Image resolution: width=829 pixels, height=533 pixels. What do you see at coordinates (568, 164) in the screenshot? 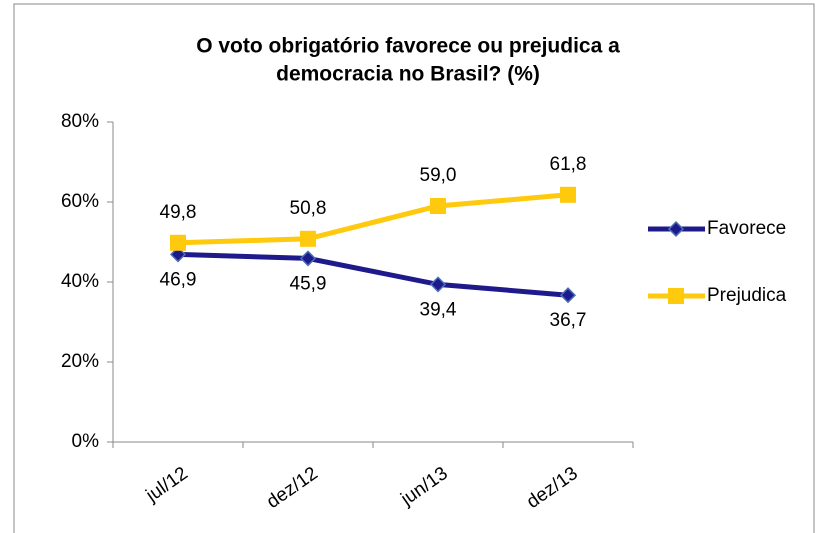
I see `data-label: 61,8` at bounding box center [568, 164].